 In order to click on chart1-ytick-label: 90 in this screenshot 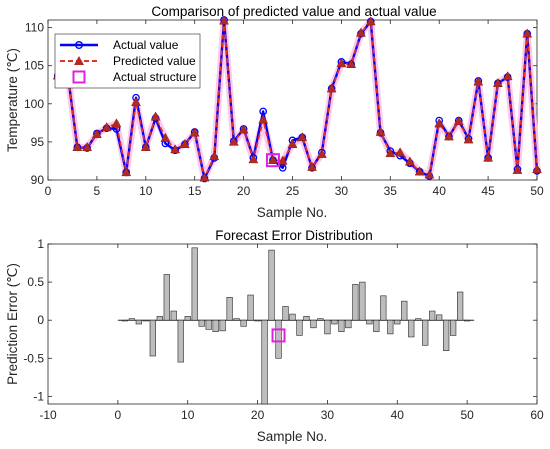, I will do `click(38, 180)`.